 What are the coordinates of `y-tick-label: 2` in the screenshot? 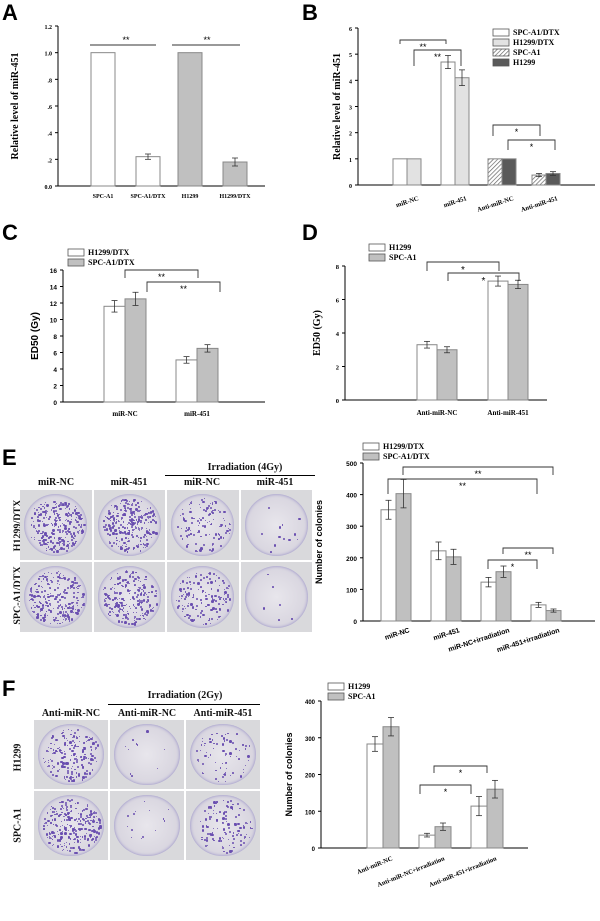 It's located at (350, 135).